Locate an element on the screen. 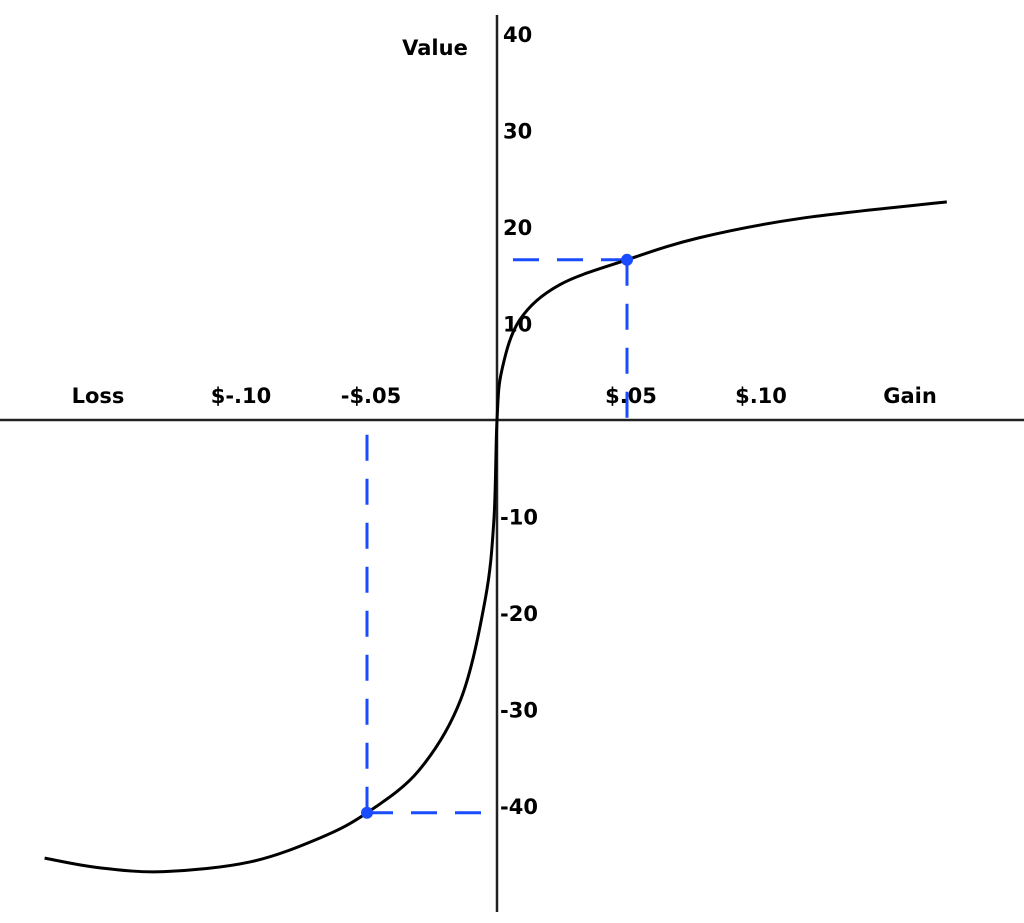 The image size is (1024, 923). x-tick-label: $.05 is located at coordinates (631, 396).